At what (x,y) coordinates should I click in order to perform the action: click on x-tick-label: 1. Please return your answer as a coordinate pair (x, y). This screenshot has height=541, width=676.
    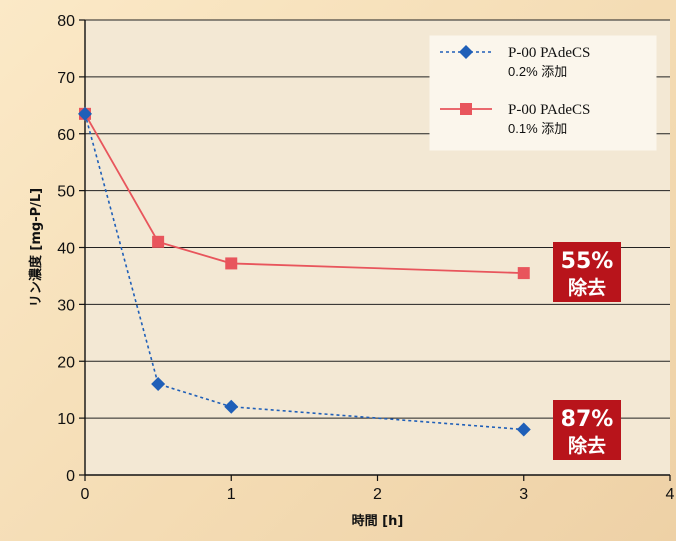
    Looking at the image, I should click on (231, 494).